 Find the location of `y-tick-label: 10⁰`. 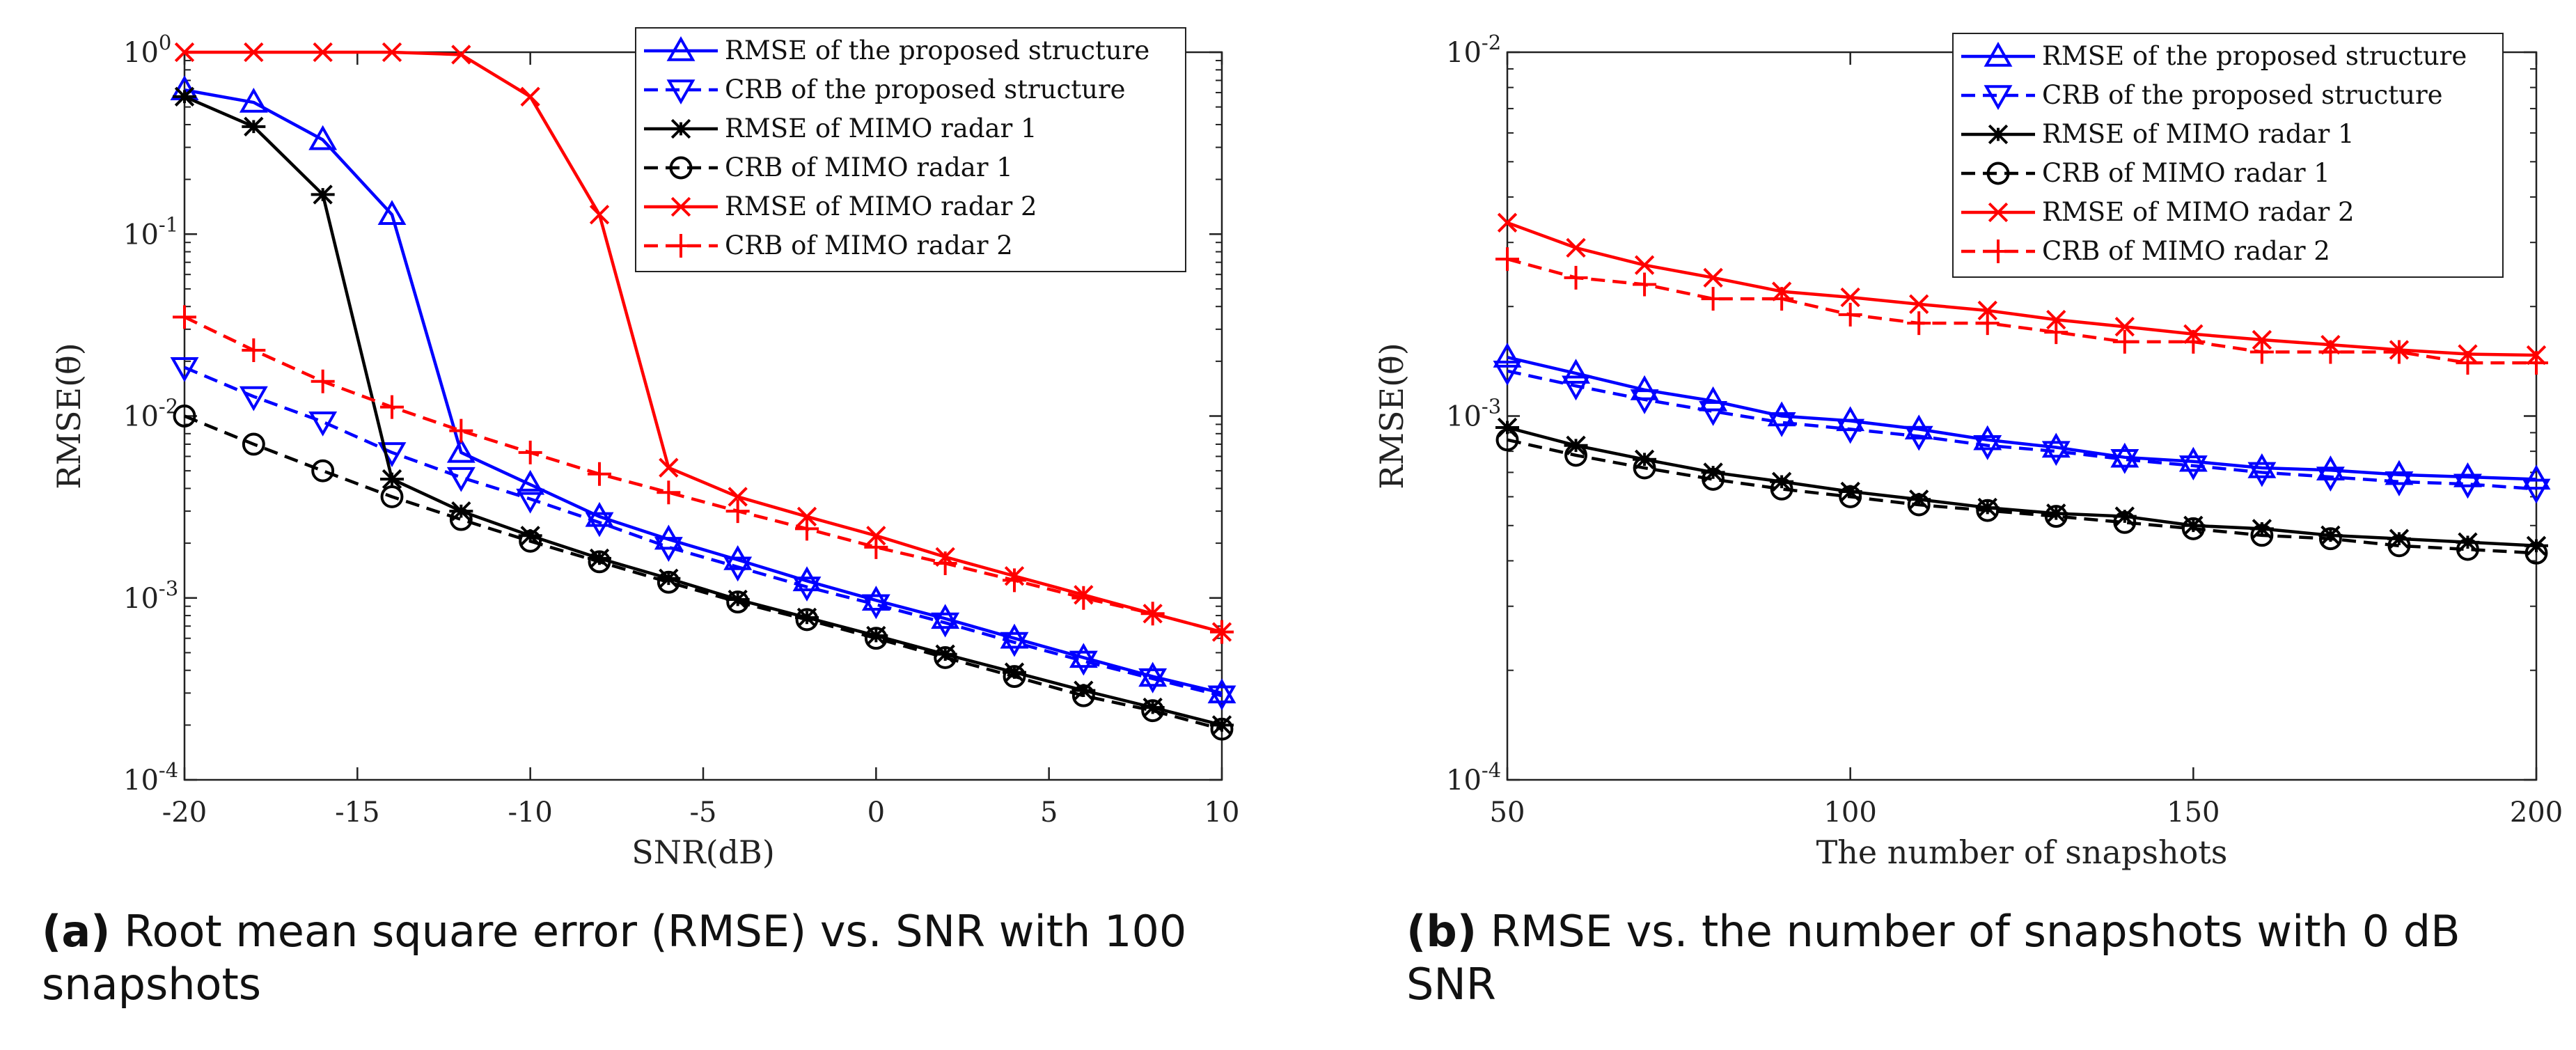

y-tick-label: 10⁰ is located at coordinates (147, 50).